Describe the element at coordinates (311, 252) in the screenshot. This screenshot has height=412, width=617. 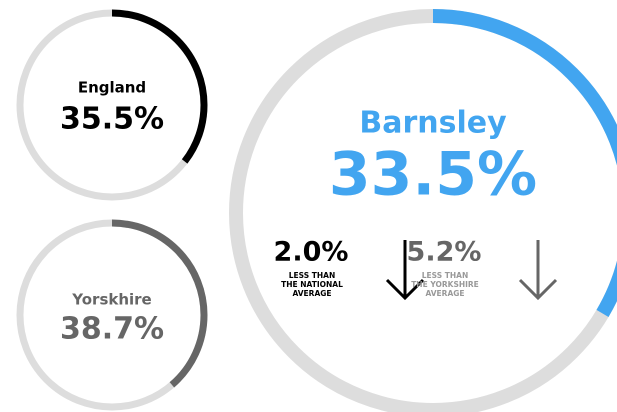
I see `comparison-value: 2.0%` at that location.